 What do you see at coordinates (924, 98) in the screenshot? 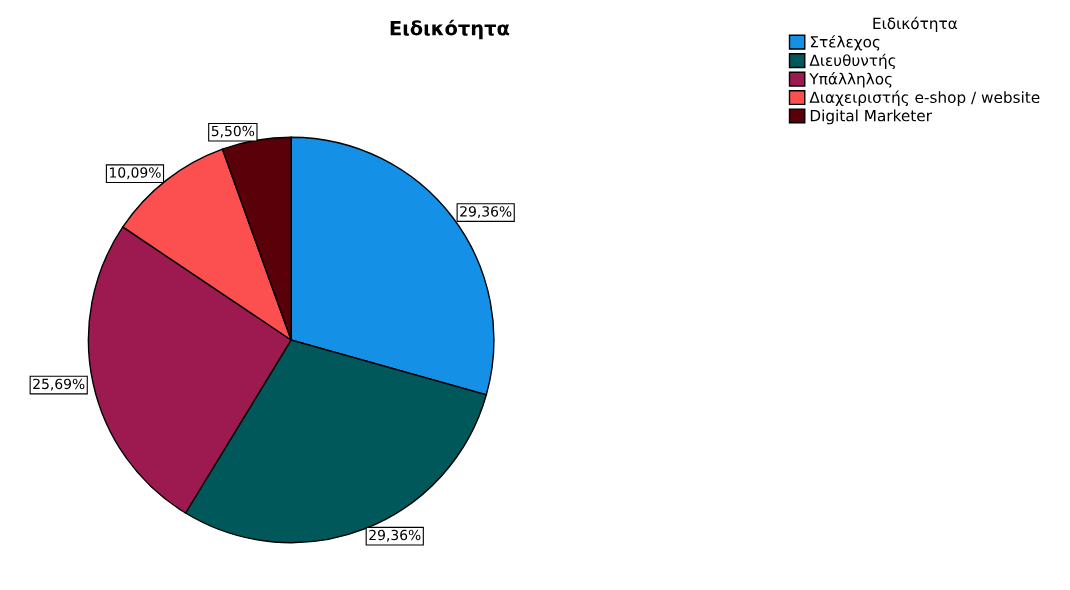
I see `legend-label: Διαχειριστής e-shop / website` at bounding box center [924, 98].